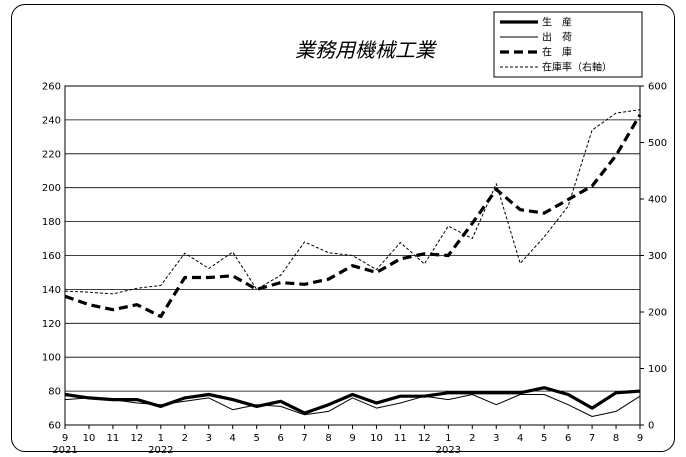 The height and width of the screenshot is (457, 686). What do you see at coordinates (657, 313) in the screenshot?
I see `y2-tick-label-2: 200` at bounding box center [657, 313].